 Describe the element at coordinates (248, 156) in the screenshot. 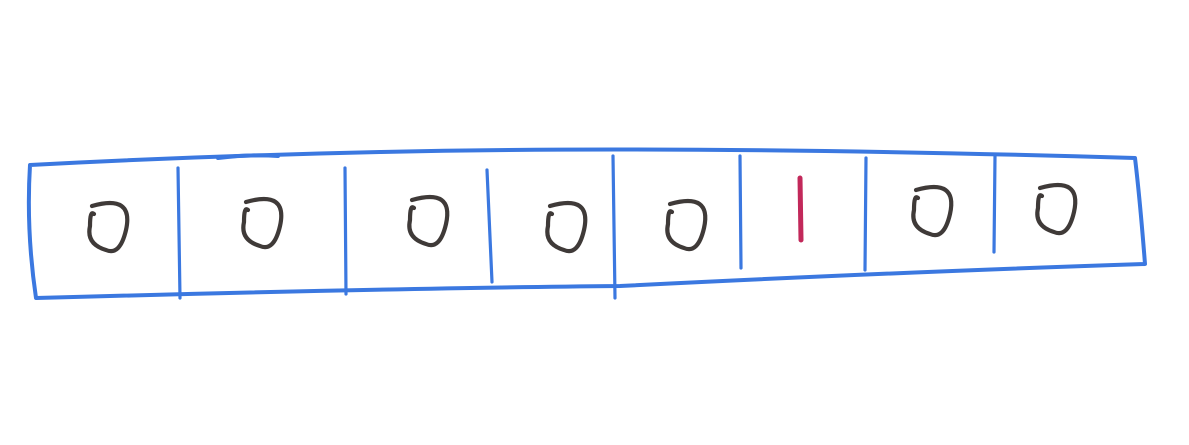

I see `outline-stroke-mark` at that location.